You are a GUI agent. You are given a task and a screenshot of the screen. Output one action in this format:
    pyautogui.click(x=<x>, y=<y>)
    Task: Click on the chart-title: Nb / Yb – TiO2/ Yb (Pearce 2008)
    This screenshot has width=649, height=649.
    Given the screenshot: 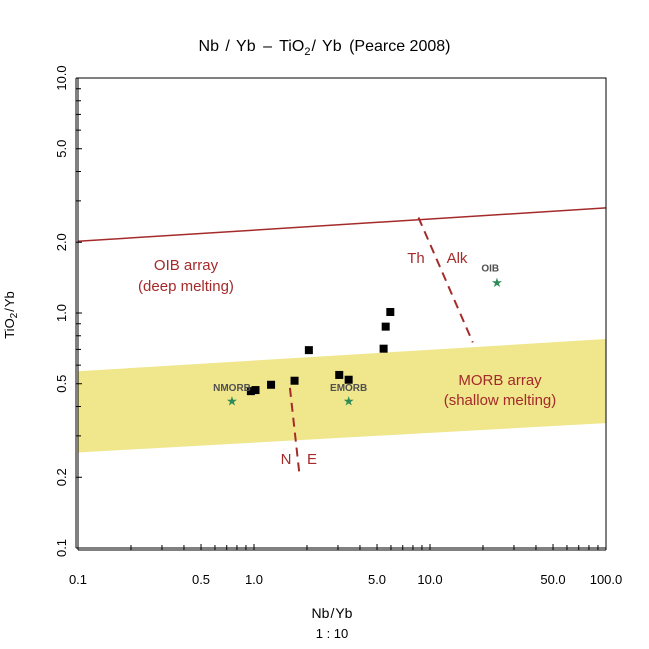 What is the action you would take?
    pyautogui.click(x=325, y=48)
    